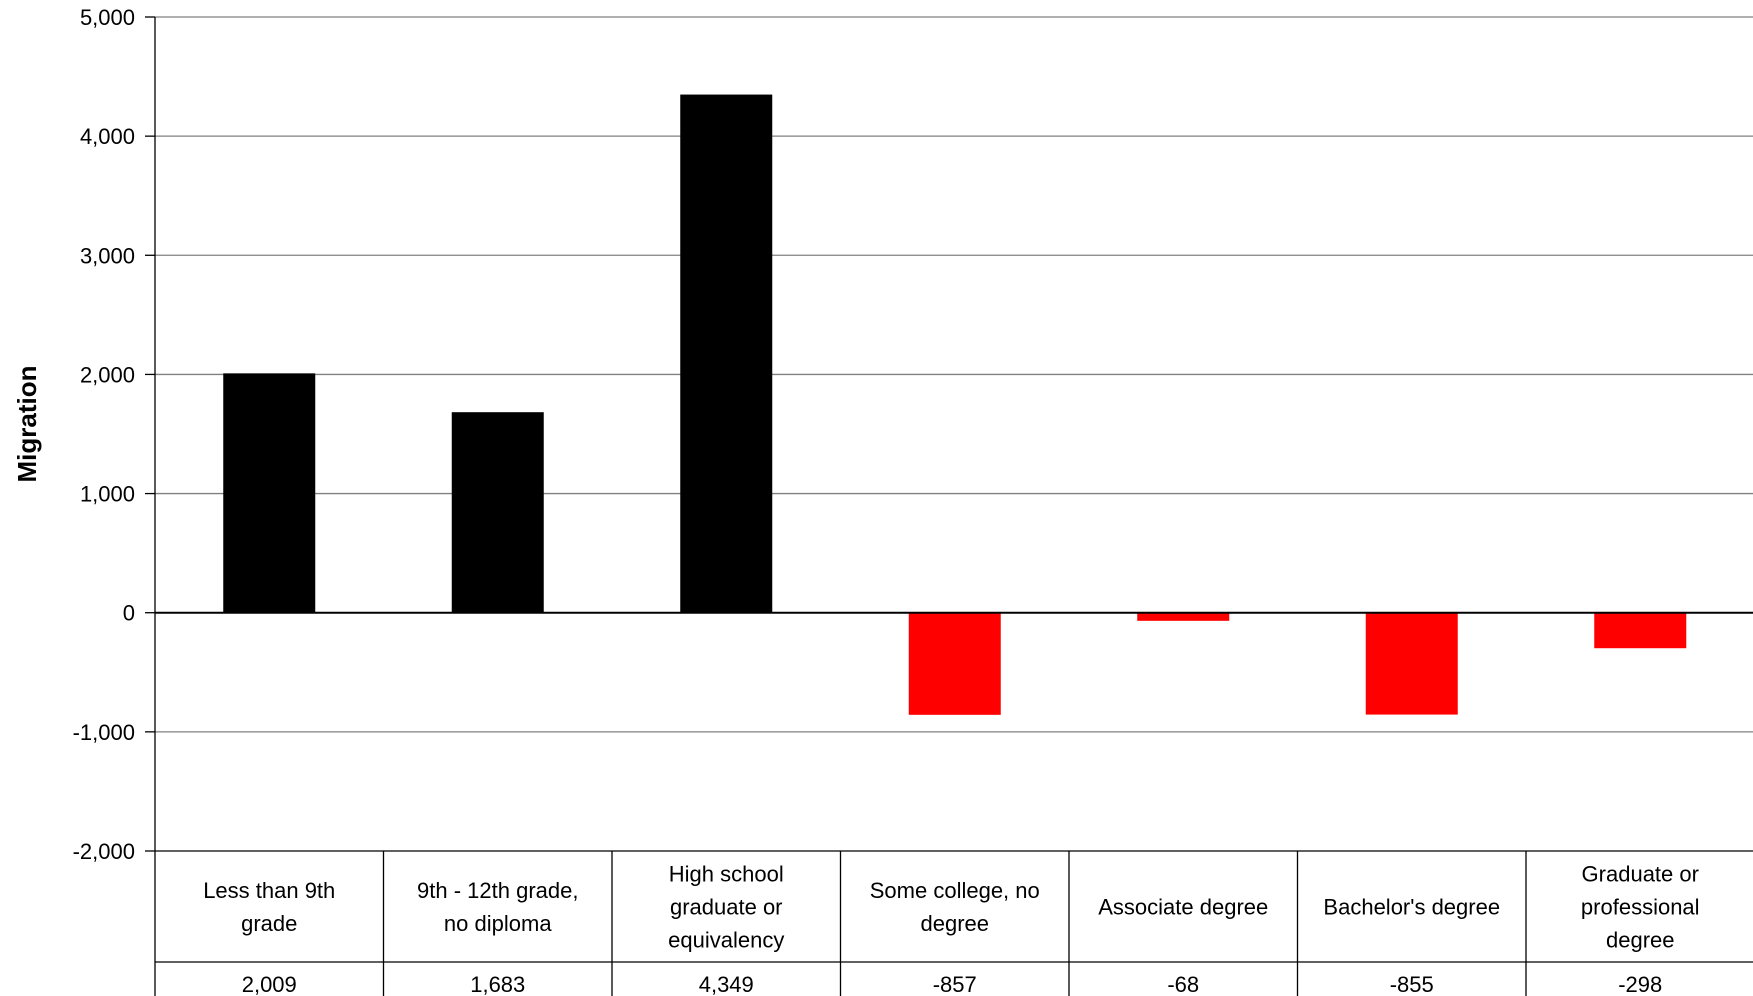 This screenshot has height=996, width=1753. I want to click on value-label: -298, so click(1640, 984).